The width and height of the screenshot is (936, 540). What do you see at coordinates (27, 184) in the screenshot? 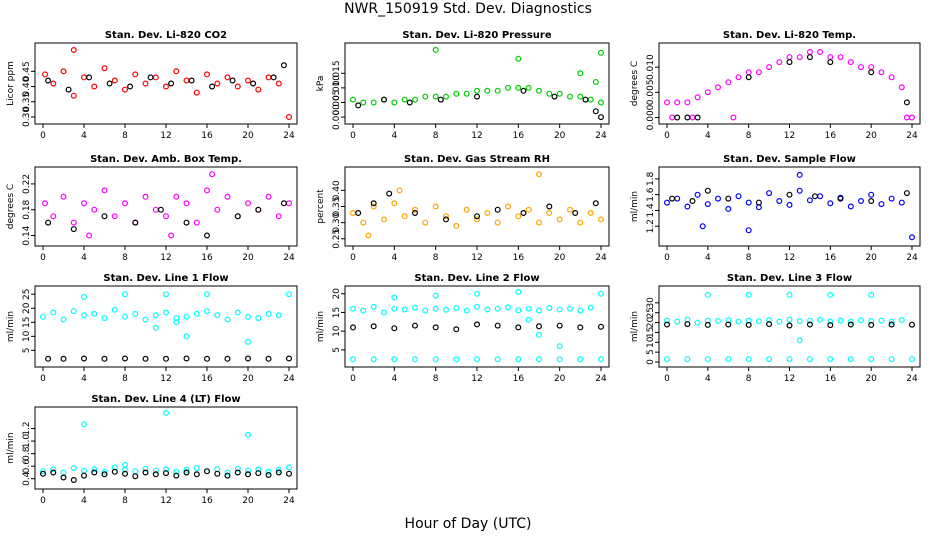
I see `y-tick-label: 0.22` at bounding box center [27, 184].